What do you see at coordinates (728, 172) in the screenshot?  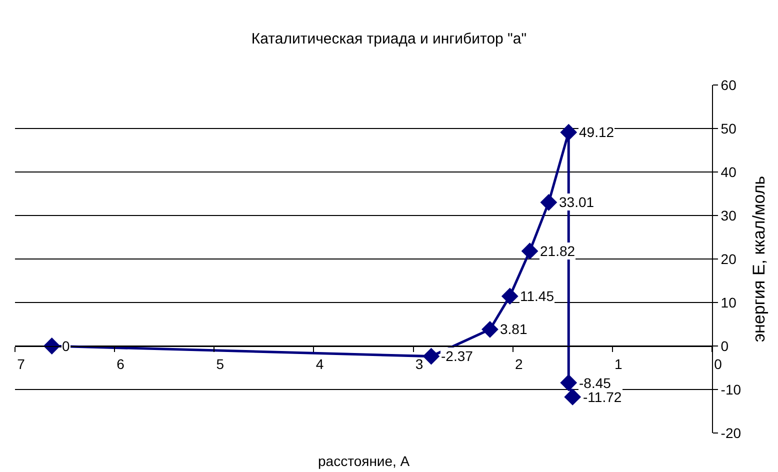 I see `y-tick-label: 40` at bounding box center [728, 172].